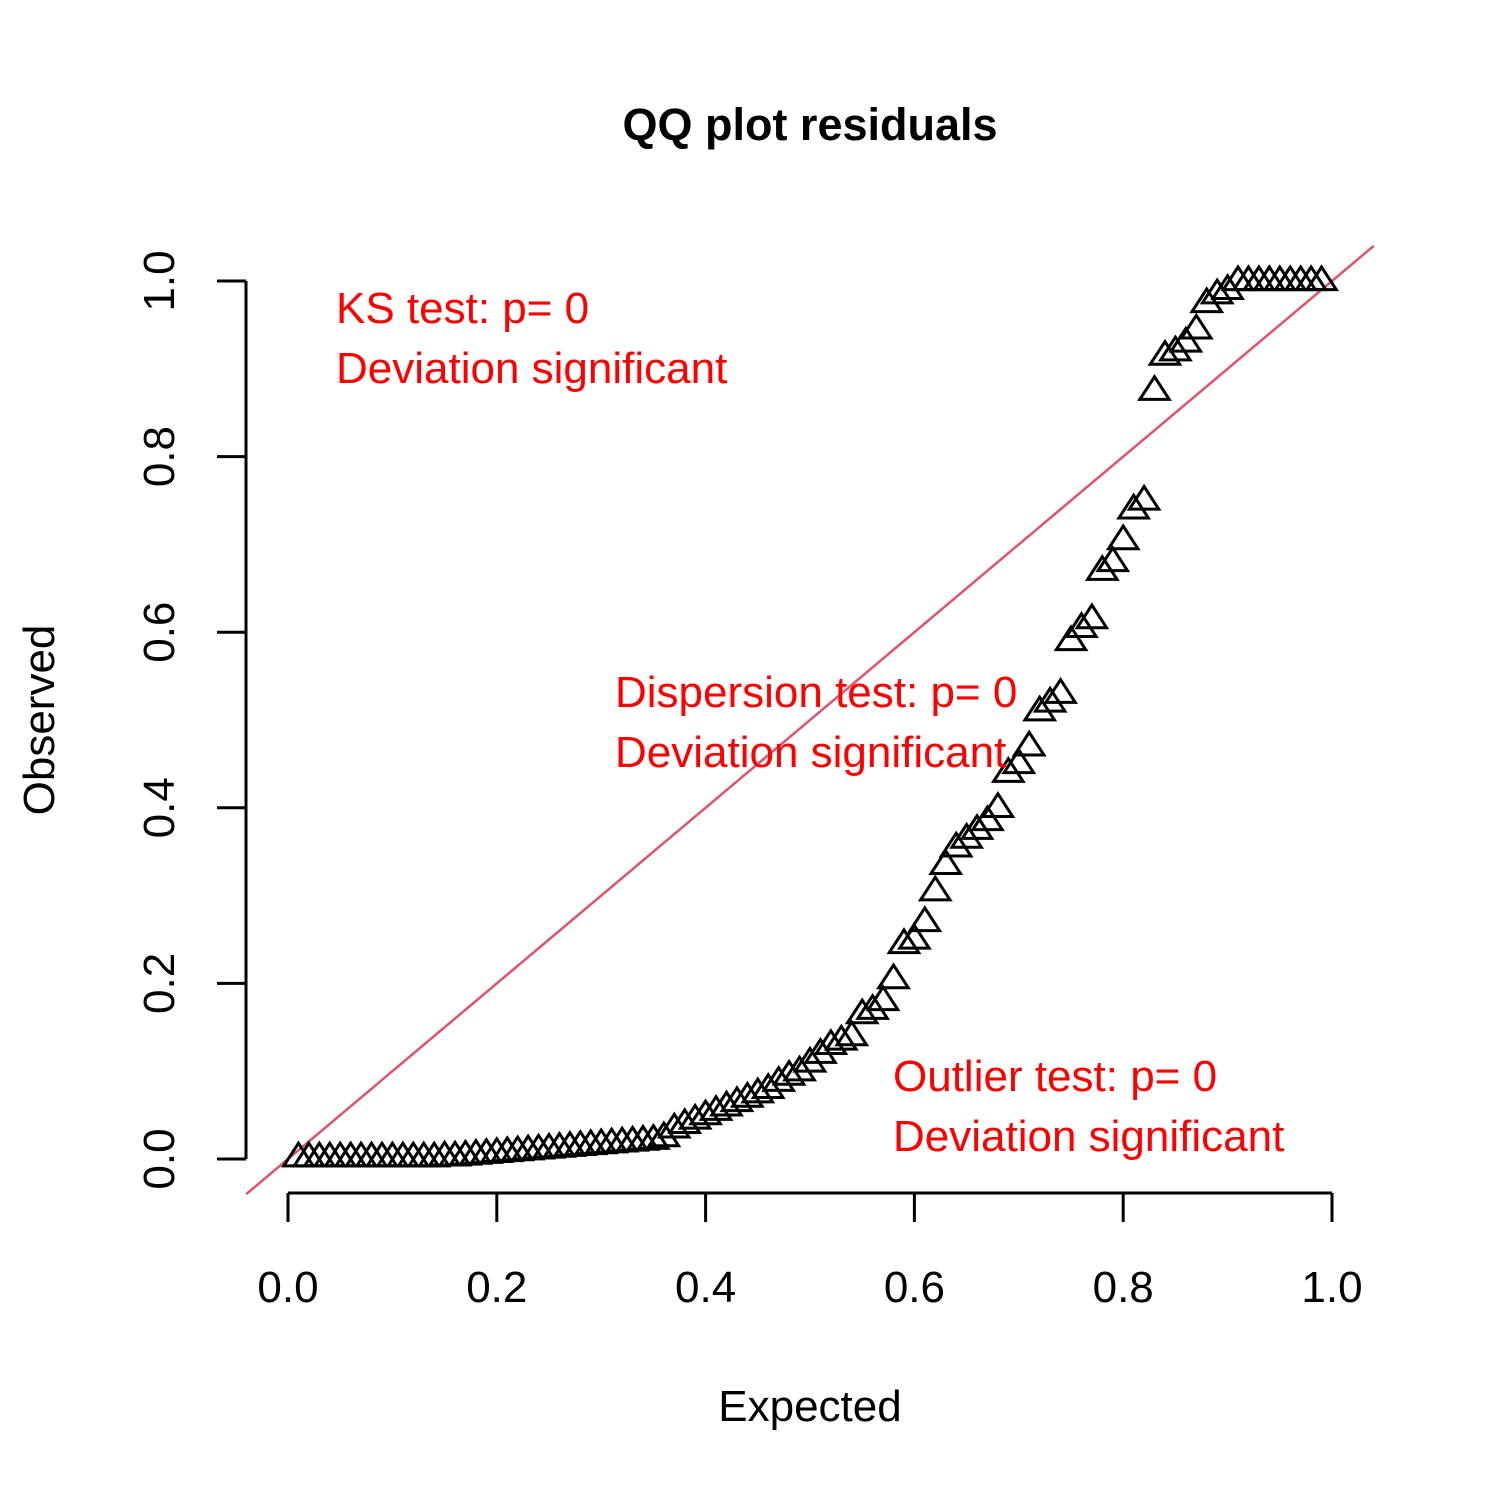 Image resolution: width=1500 pixels, height=1500 pixels. Describe the element at coordinates (159, 456) in the screenshot. I see `y-tick-label: 0.8` at that location.